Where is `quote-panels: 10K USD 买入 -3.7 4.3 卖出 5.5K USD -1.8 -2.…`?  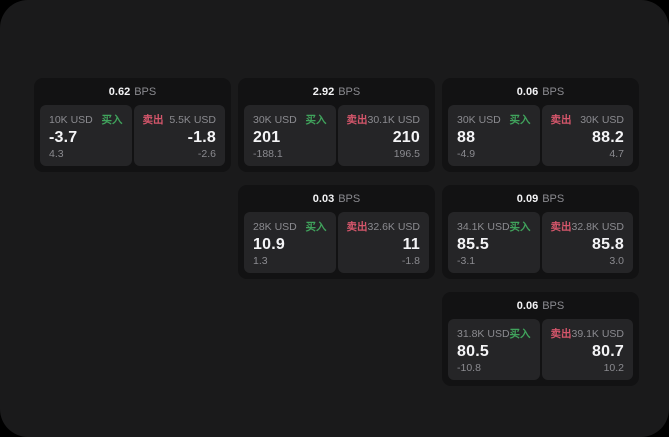 quote-panels: 10K USD 买入 -3.7 4.3 卖出 5.5K USD -1.8 -2.… is located at coordinates (132, 137).